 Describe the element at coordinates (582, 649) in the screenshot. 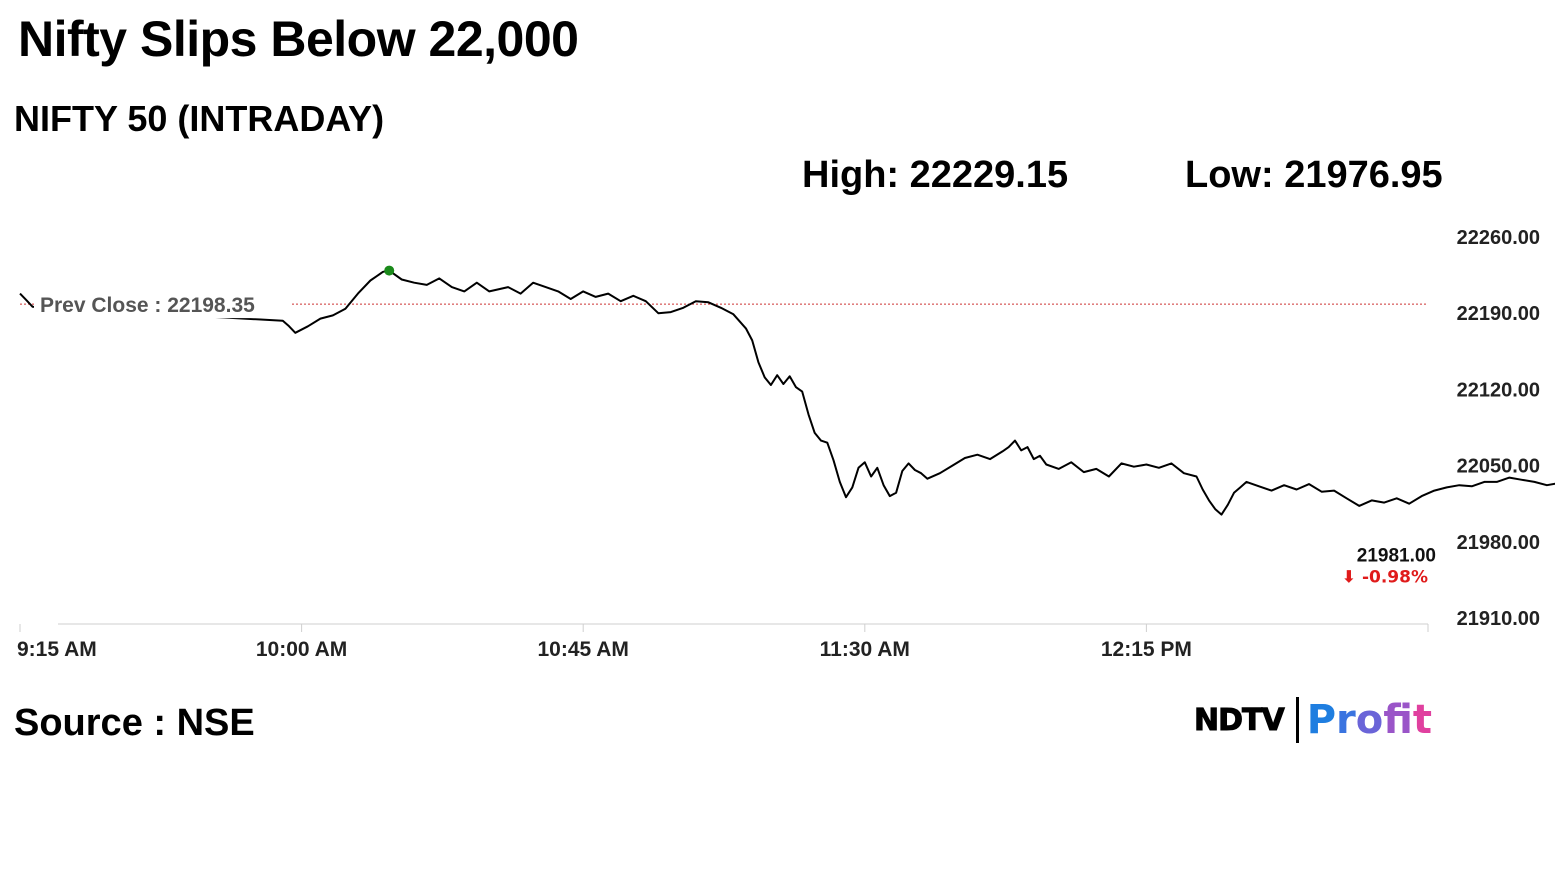

I see `x-tick-label: 10:45 AM` at that location.